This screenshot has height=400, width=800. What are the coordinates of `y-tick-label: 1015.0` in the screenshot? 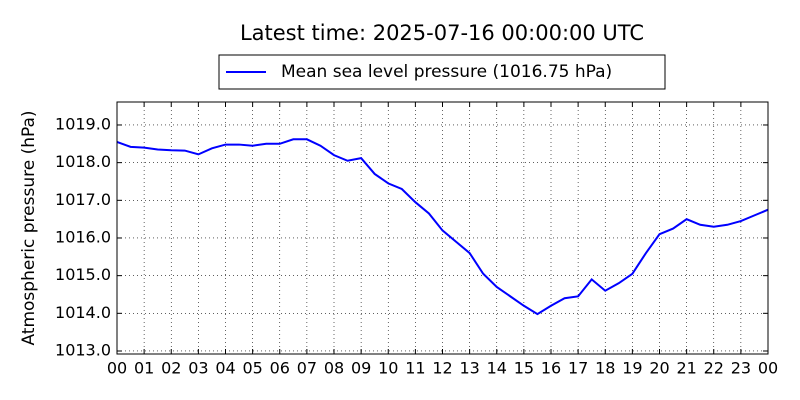 It's located at (83, 274).